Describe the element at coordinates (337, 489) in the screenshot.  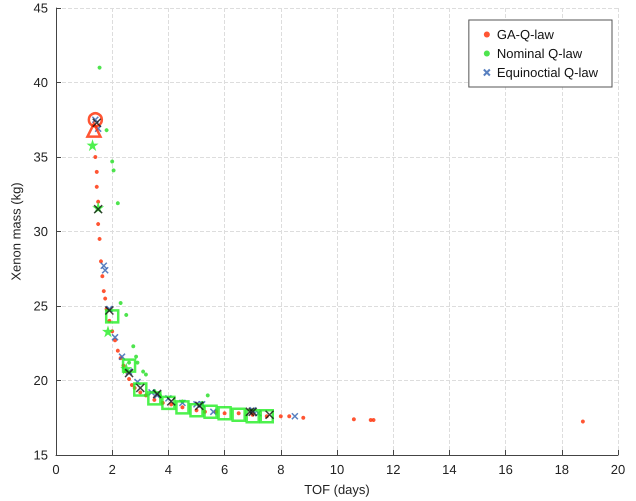
I see `x-axis-title: TOF (days)` at that location.